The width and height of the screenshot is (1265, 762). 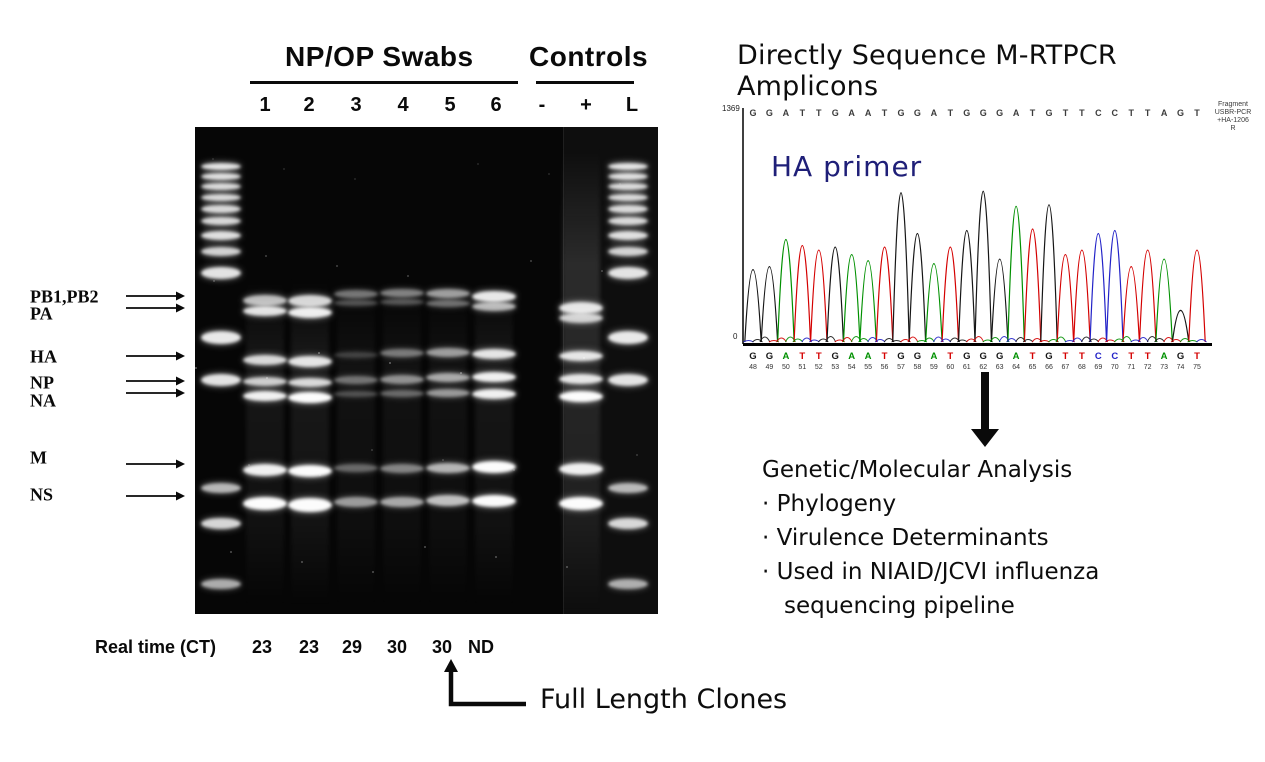 I want to click on full-length-arrow, so click(x=487, y=689).